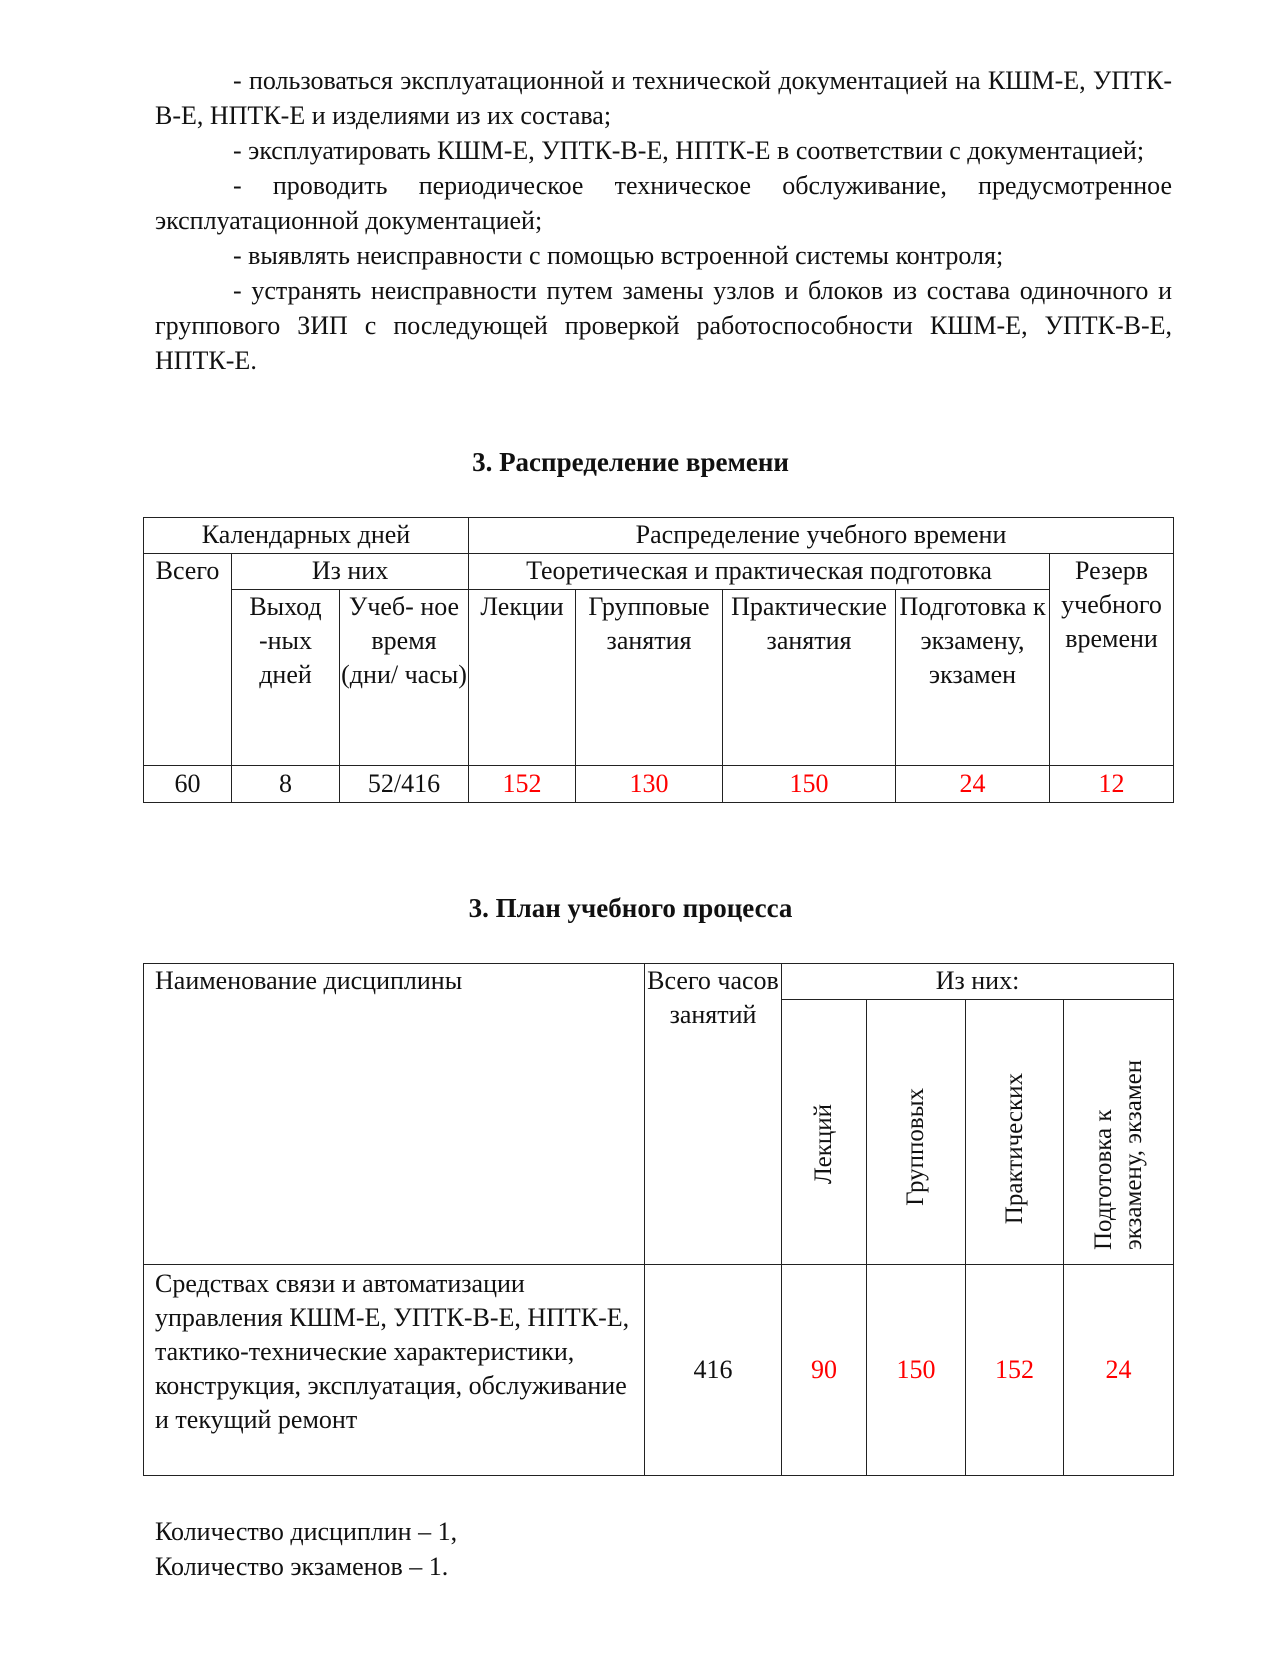  Describe the element at coordinates (306, 1531) in the screenshot. I see `disciplines-count: Количество дисциплин – 1,` at that location.